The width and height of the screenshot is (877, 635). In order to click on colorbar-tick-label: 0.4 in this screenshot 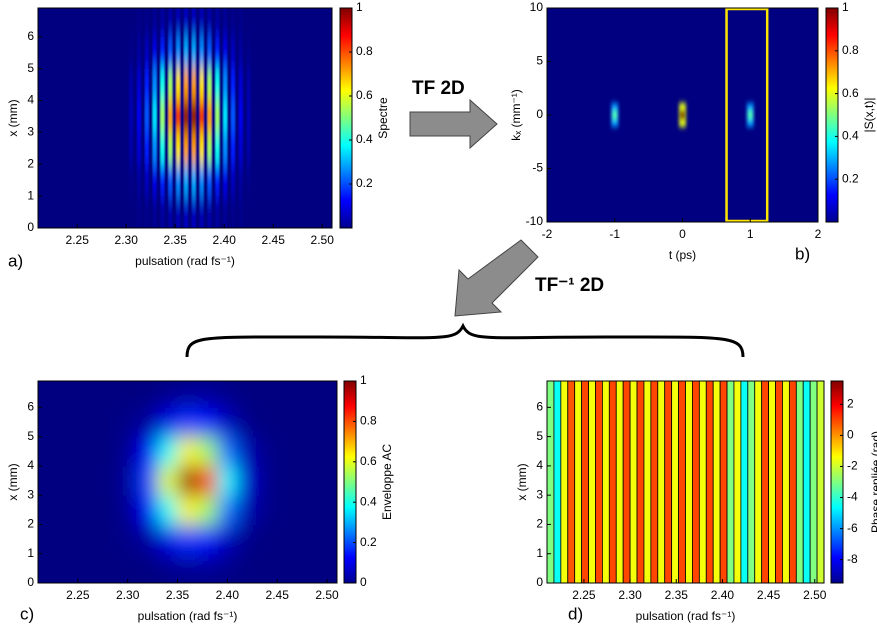, I will do `click(850, 136)`.